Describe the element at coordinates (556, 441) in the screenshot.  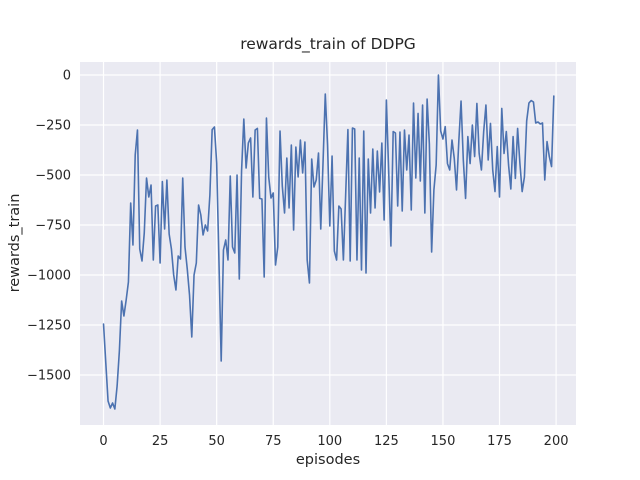
I see `x-tick-label: 200` at that location.